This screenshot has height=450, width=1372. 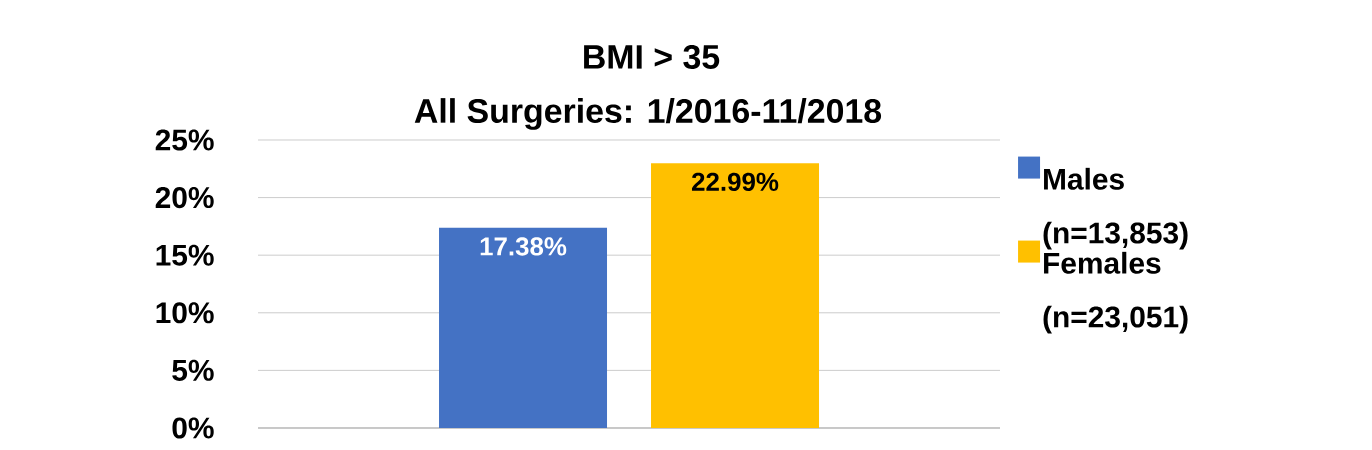 I want to click on y-tick-label: 10%, so click(x=185, y=313).